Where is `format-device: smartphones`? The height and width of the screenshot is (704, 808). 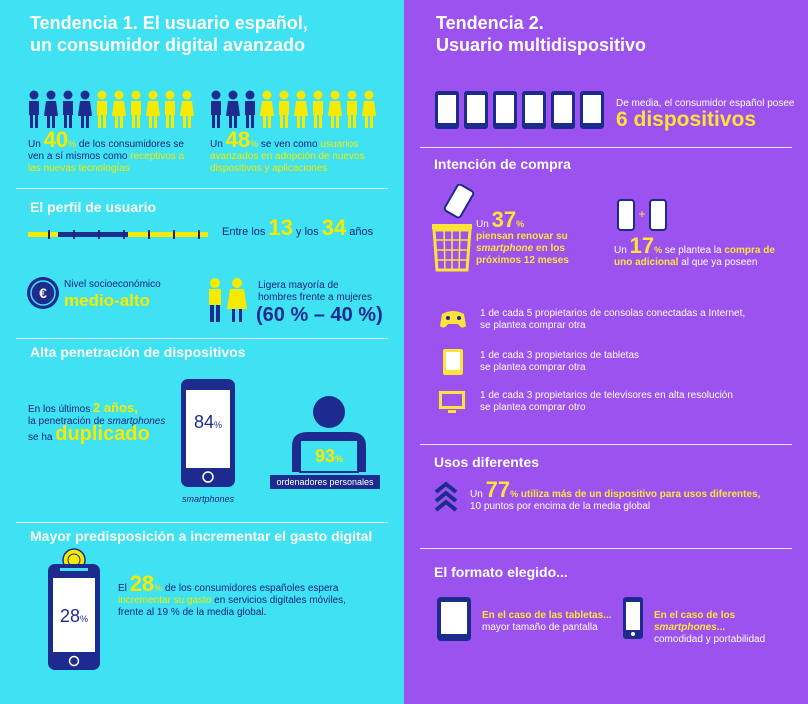 format-device: smartphones is located at coordinates (685, 627).